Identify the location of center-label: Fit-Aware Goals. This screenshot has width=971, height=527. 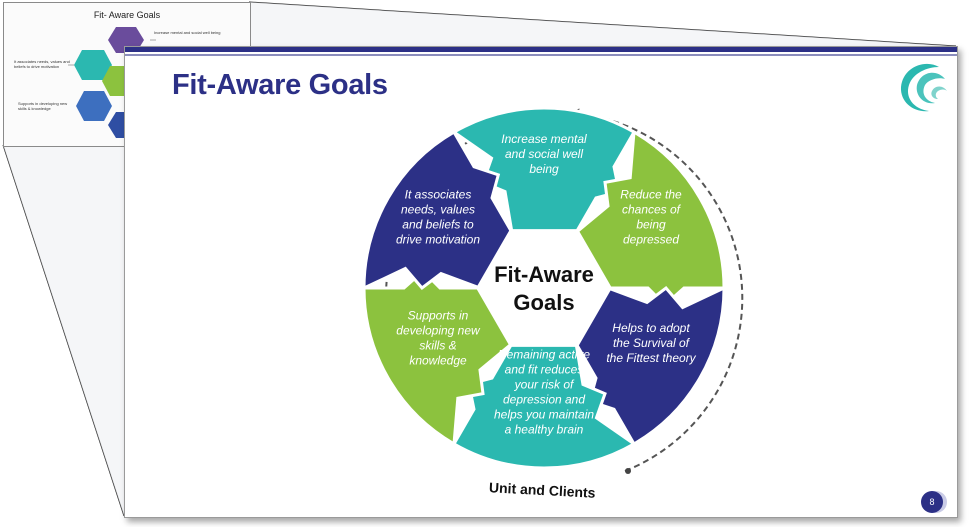
(544, 288).